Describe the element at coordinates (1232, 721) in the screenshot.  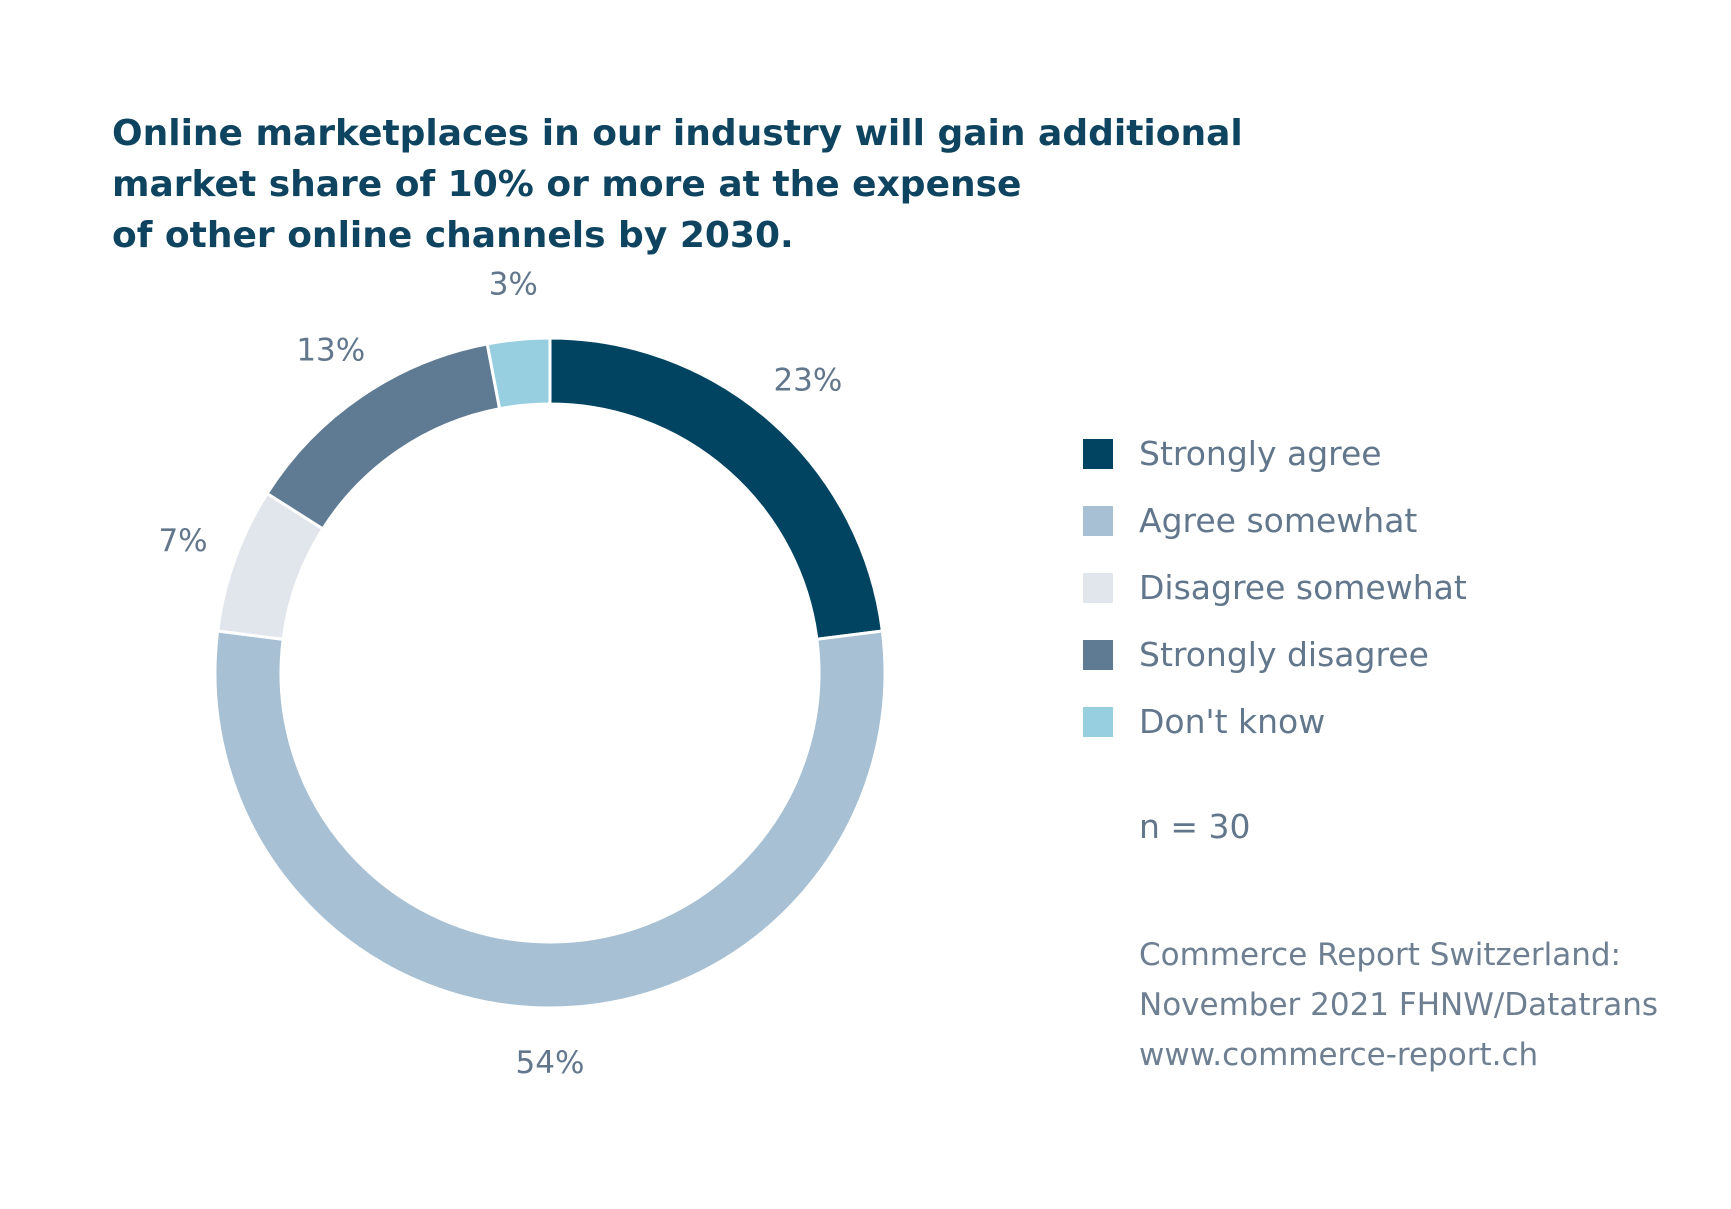
I see `legend-label: Don't know` at that location.